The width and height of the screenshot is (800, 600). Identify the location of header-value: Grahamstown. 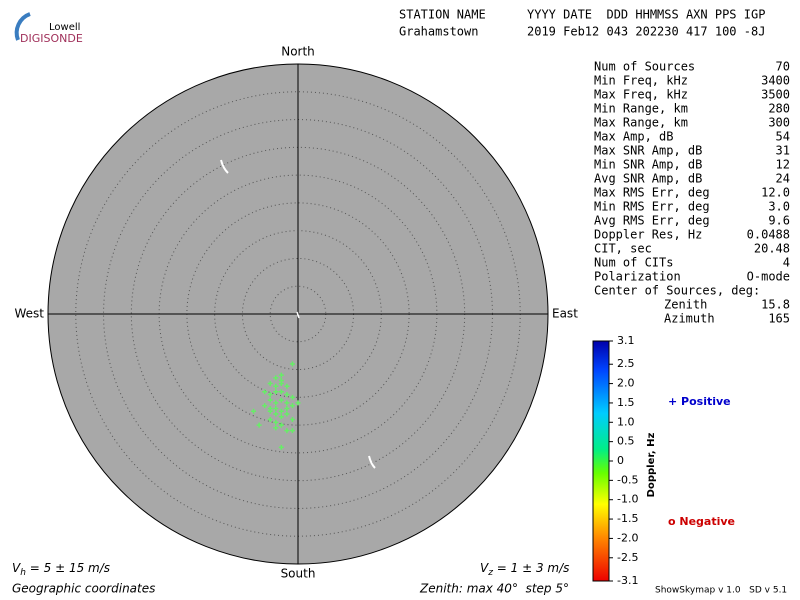
(438, 32).